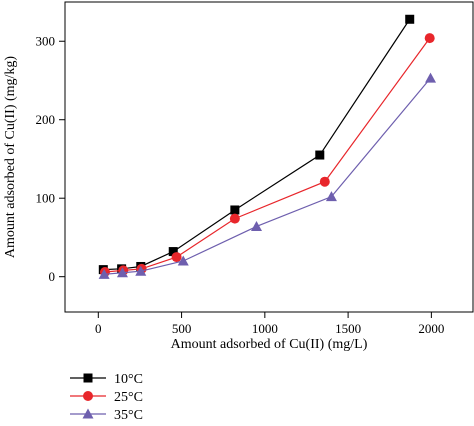  Describe the element at coordinates (50, 159) in the screenshot. I see `y-axis-ticks: 0 100 200 300` at that location.